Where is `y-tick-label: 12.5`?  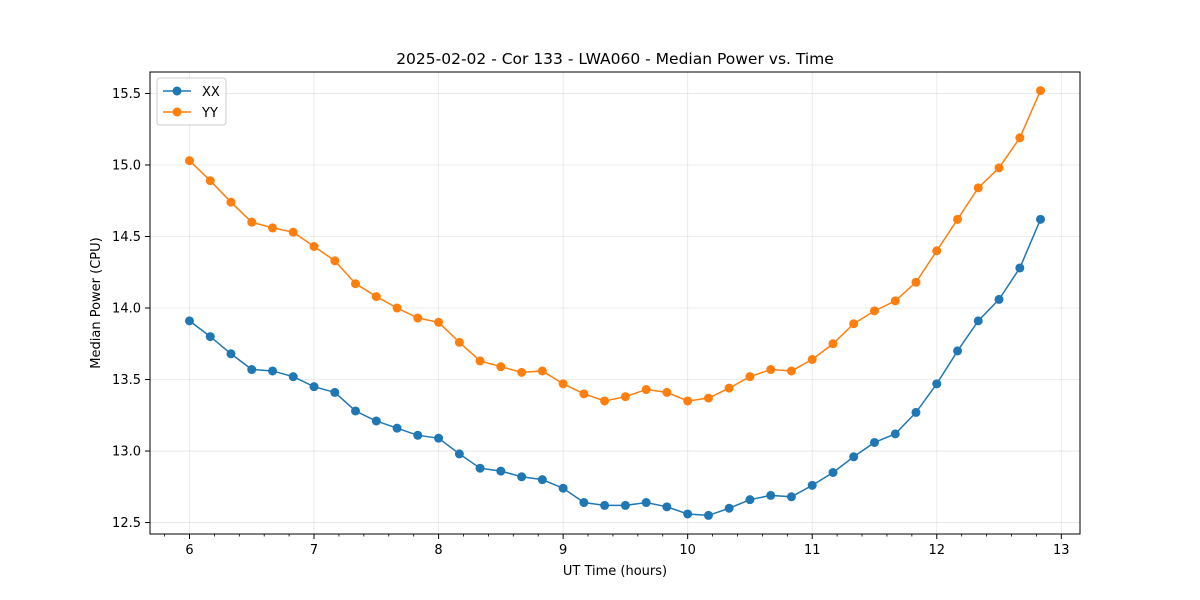
y-tick-label: 12.5 is located at coordinates (126, 523).